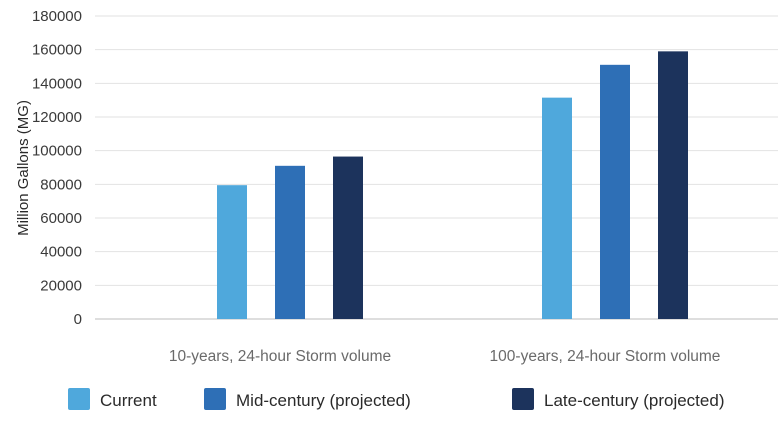 The height and width of the screenshot is (426, 784). I want to click on legend-label: Mid-century (projected), so click(323, 400).